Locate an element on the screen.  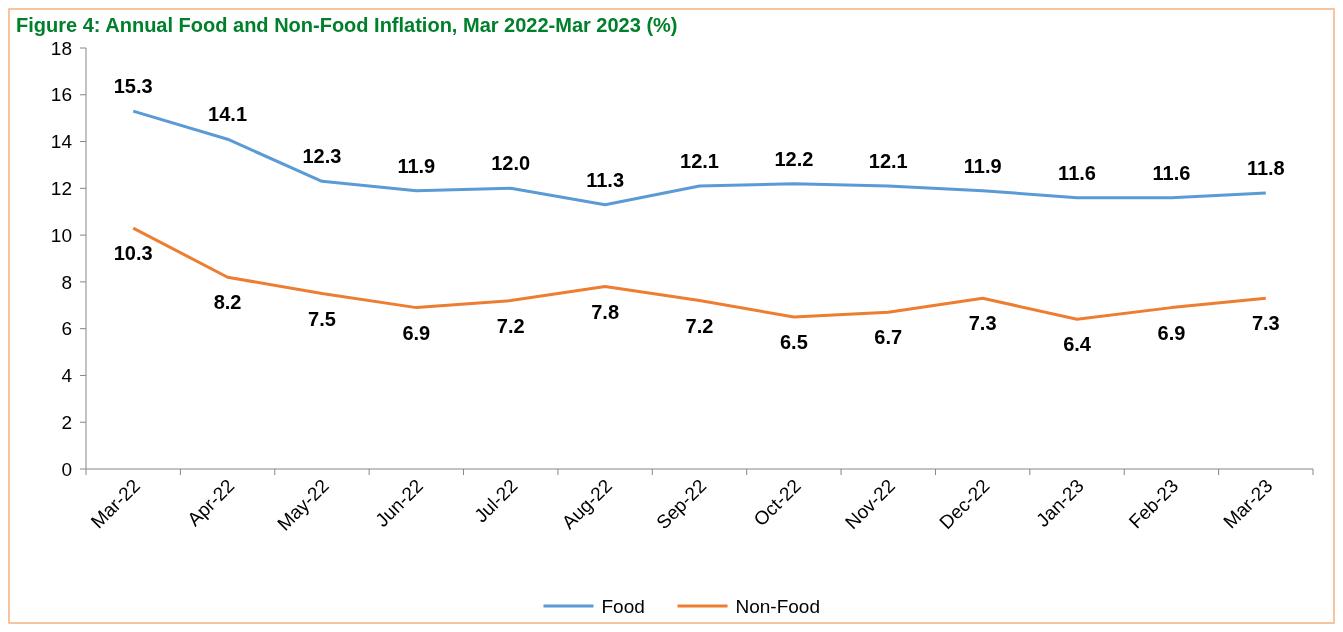
data-label: 11.8 is located at coordinates (1265, 168).